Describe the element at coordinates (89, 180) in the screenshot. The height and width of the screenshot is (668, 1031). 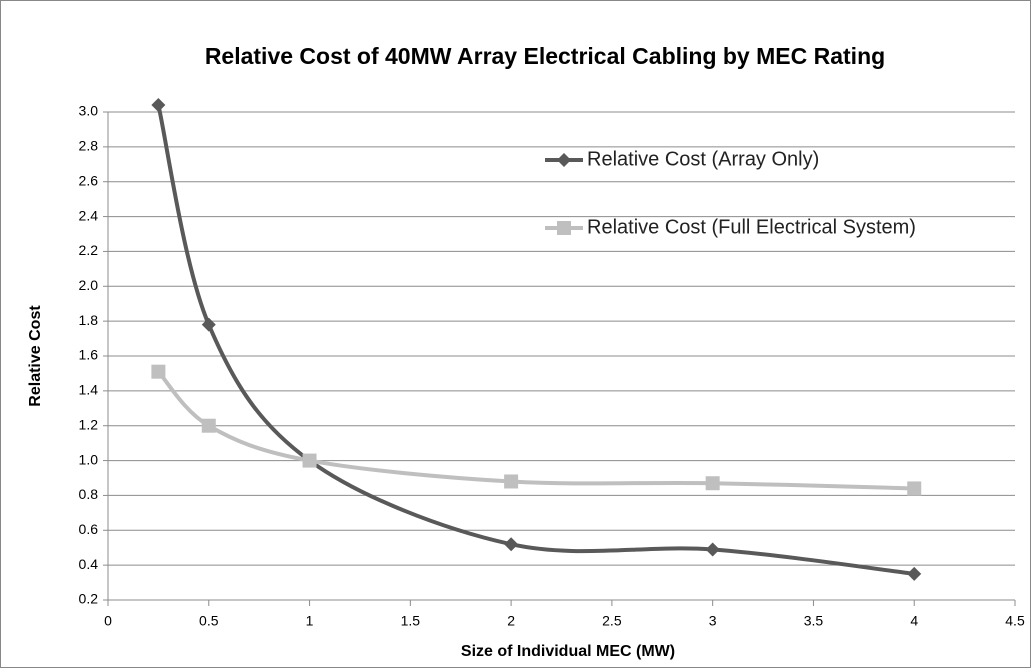
I see `y-tick-label: 2.6` at that location.